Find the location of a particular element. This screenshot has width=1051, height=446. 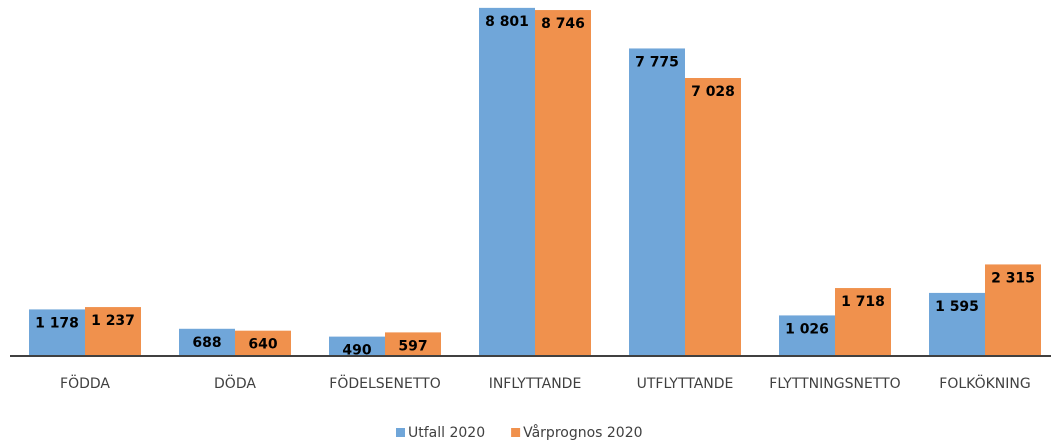

x-tick-label: FOLKÖKNING is located at coordinates (984, 383).